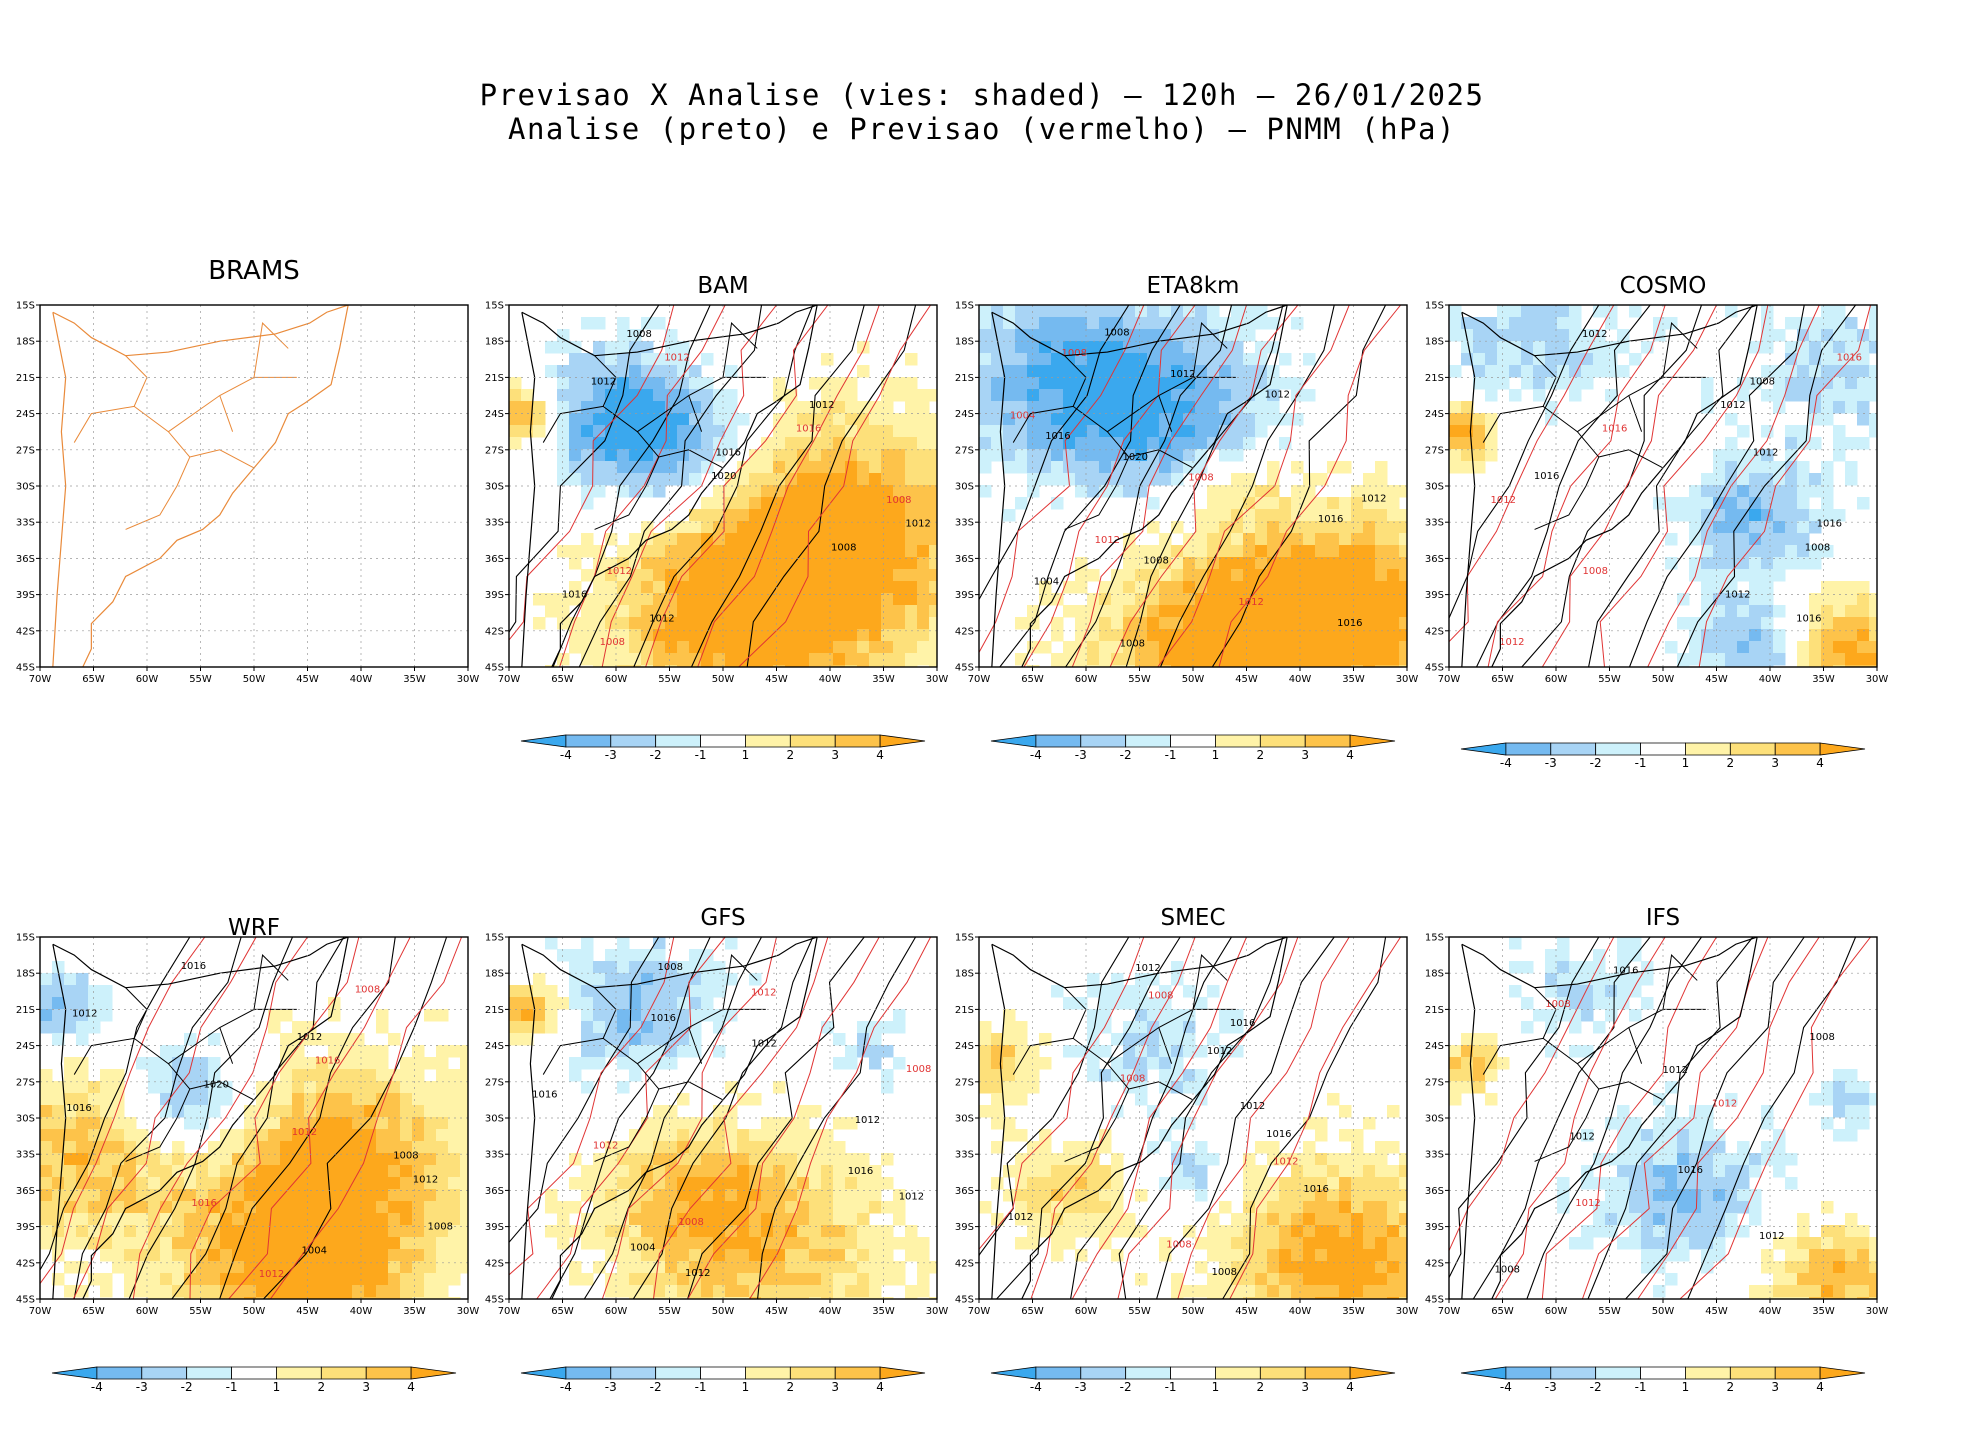 This screenshot has width=1964, height=1436. Describe the element at coordinates (1309, 486) in the screenshot. I see `forecast-isobar` at that location.